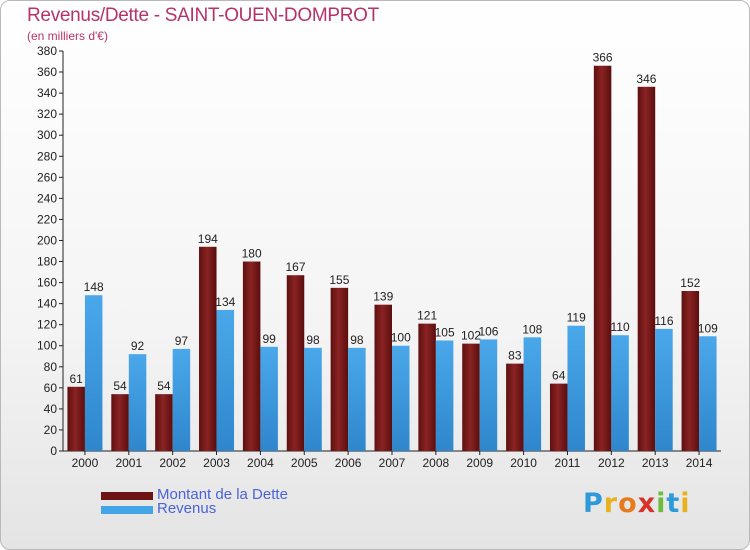  Describe the element at coordinates (77, 379) in the screenshot. I see `data-label-debt: 61` at that location.